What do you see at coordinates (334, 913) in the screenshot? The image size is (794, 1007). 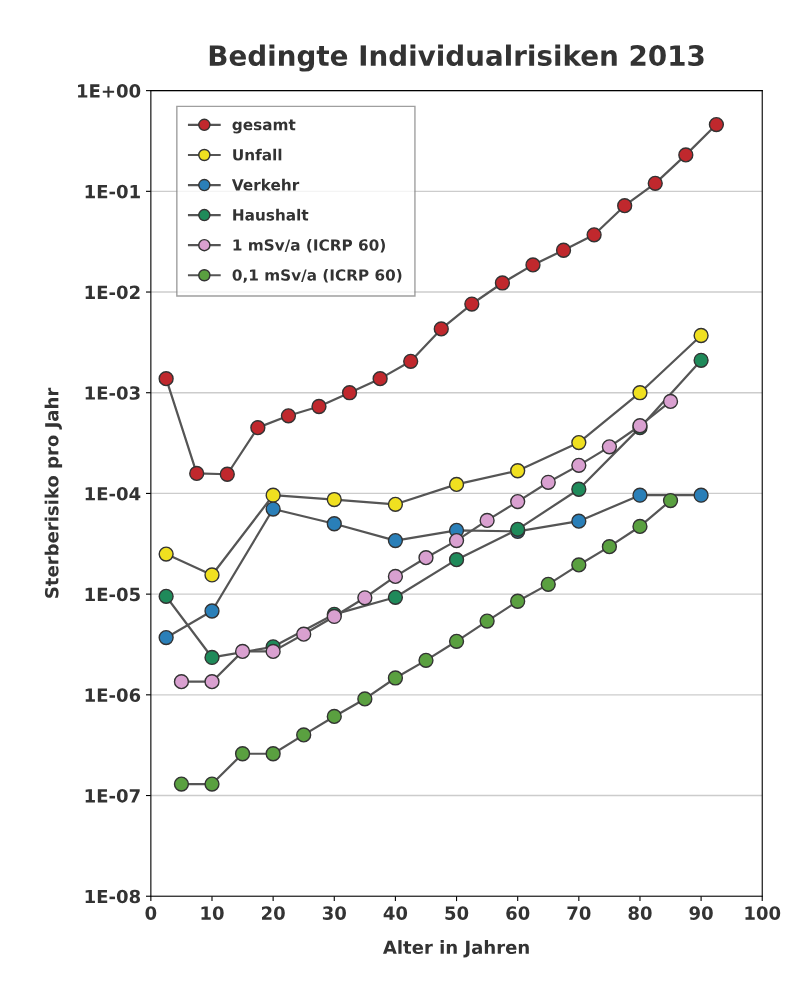 I see `x-tick-label: 30` at bounding box center [334, 913].